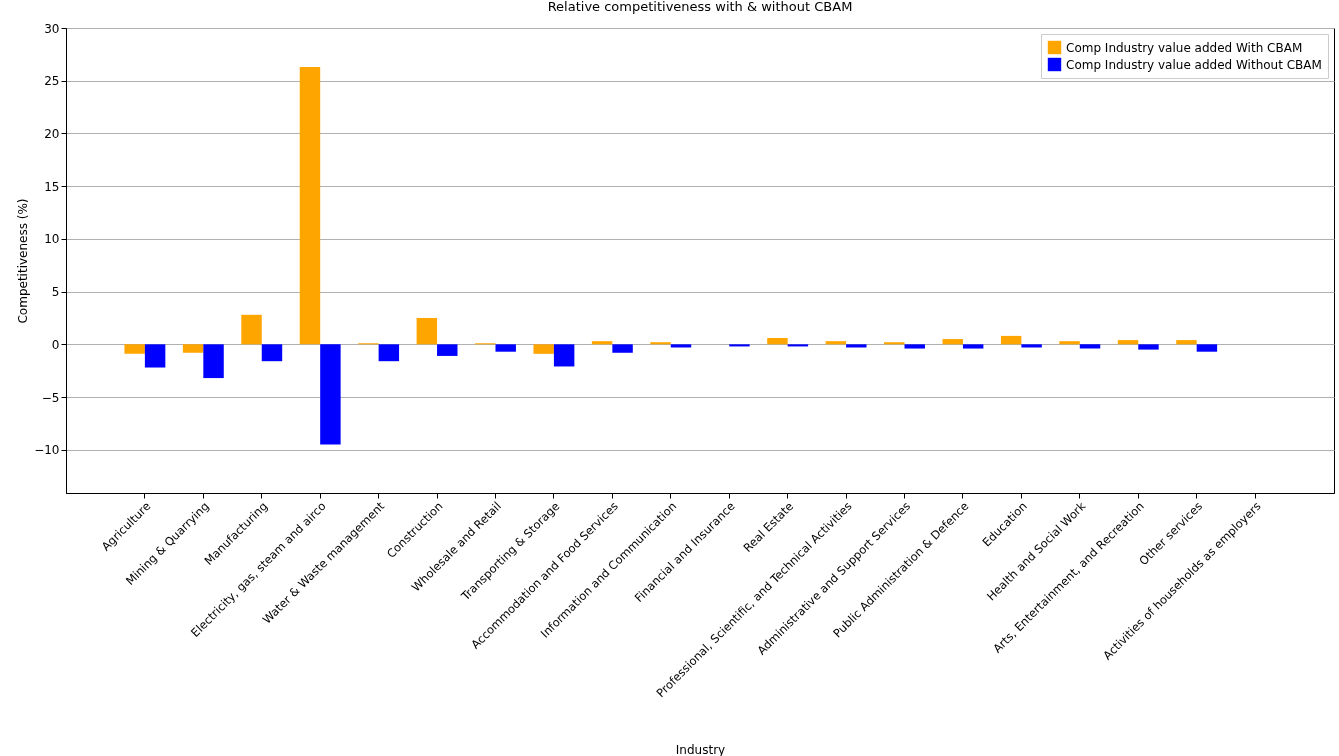  What do you see at coordinates (23, 261) in the screenshot?
I see `y-axis-title: Competitiveness (%)` at bounding box center [23, 261].